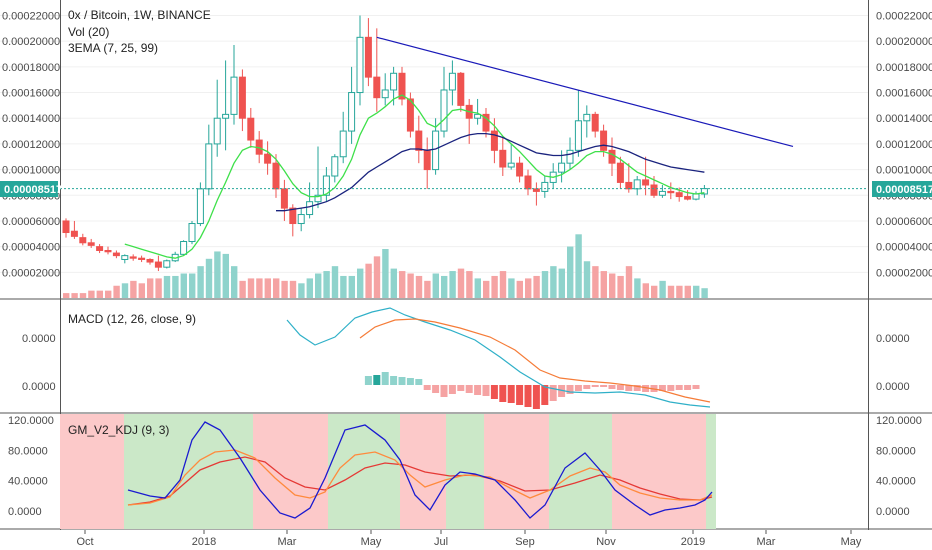  What do you see at coordinates (420, 481) in the screenshot?
I see `kdj-j-line` at bounding box center [420, 481].